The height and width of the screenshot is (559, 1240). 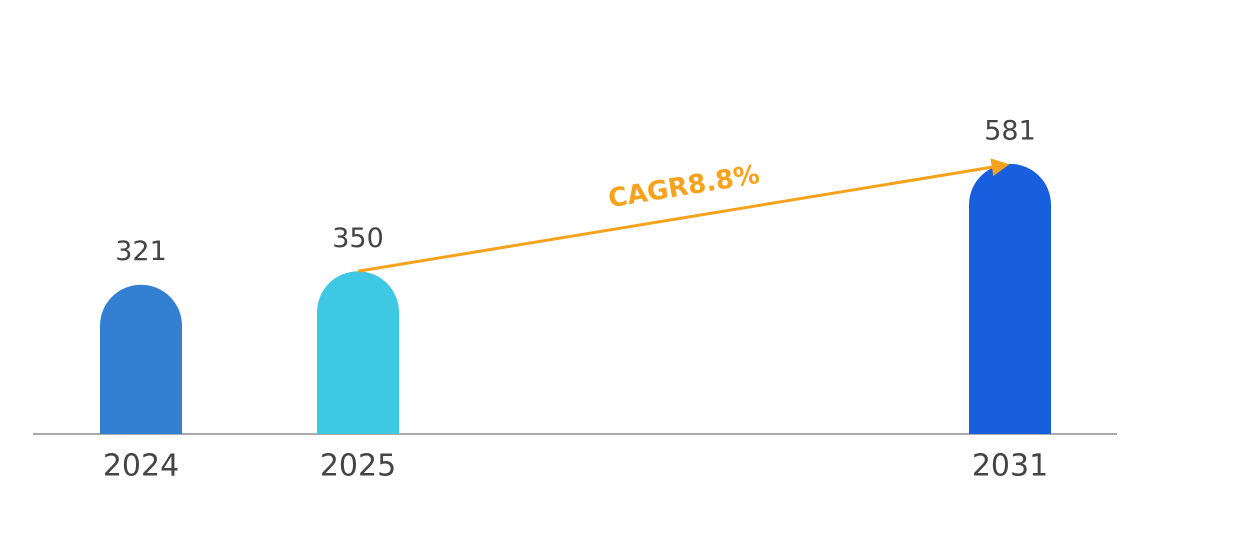 What do you see at coordinates (141, 251) in the screenshot?
I see `value-label: 321` at bounding box center [141, 251].